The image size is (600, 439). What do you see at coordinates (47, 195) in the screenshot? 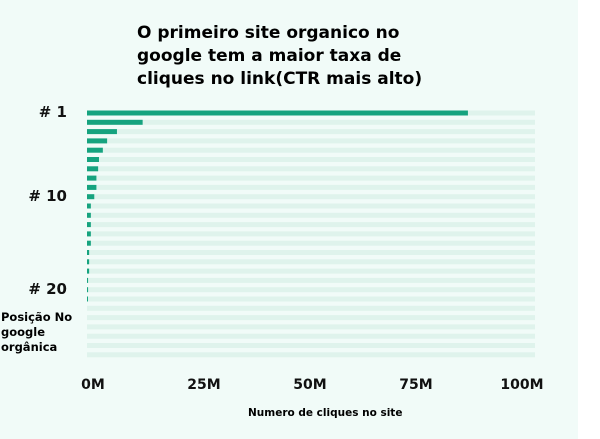
I see `y-tick-label: # 10` at bounding box center [47, 195].